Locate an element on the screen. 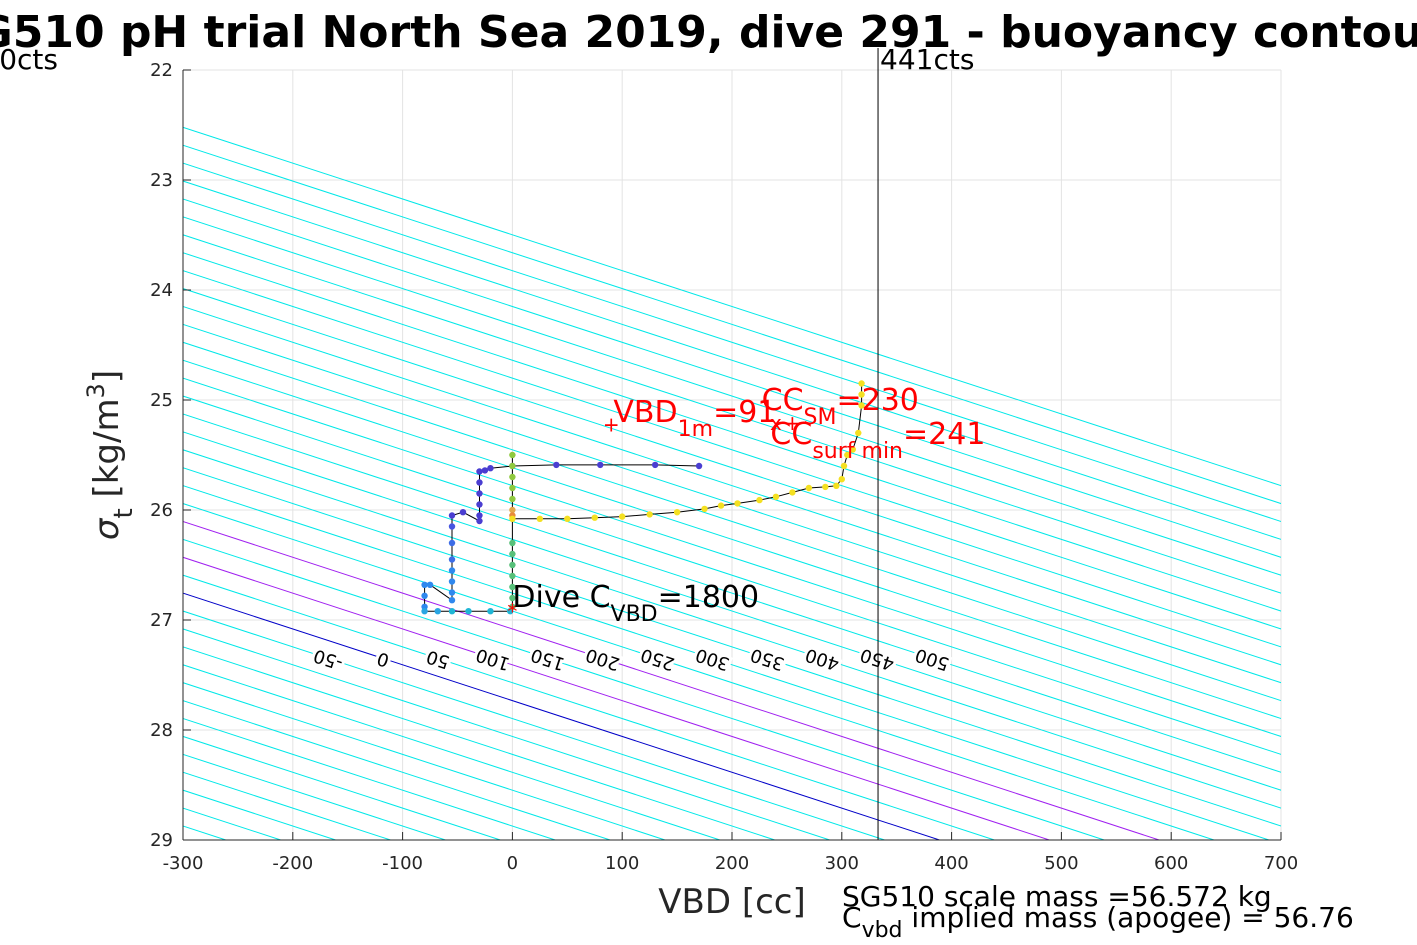 This screenshot has height=945, width=1417. contour-line--200 is located at coordinates (452, 752).